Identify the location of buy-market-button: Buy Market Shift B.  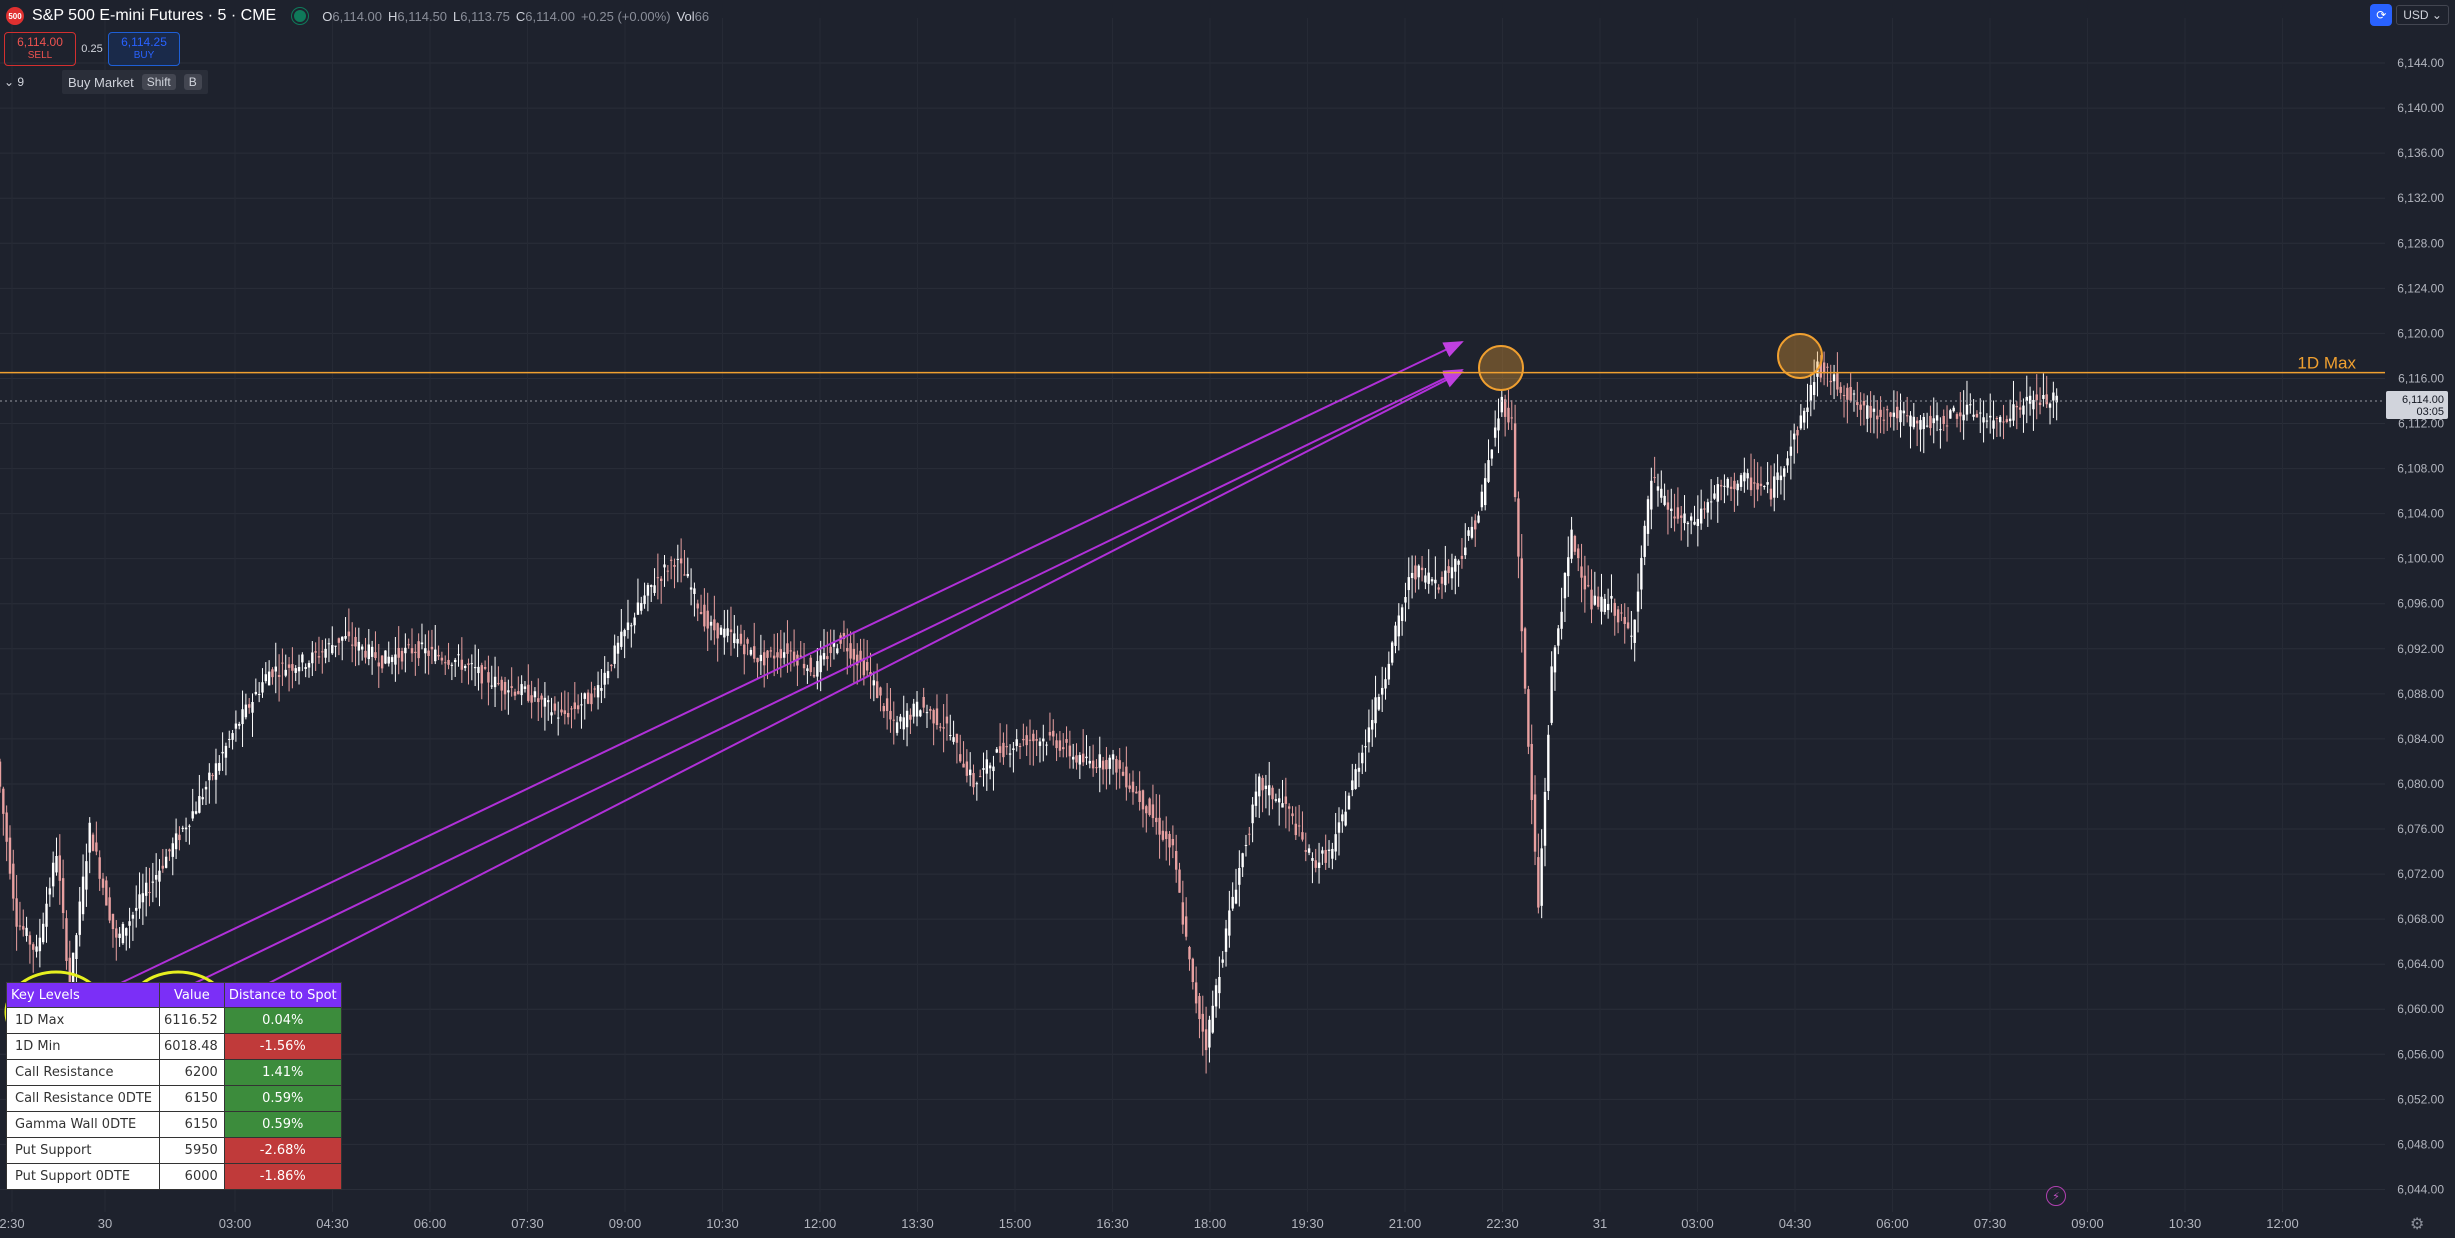
(135, 82).